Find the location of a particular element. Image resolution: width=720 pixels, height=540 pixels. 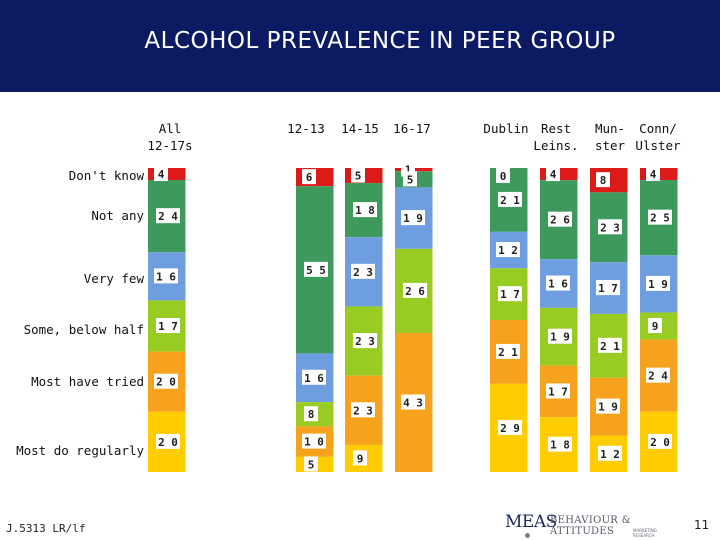

row-label-most-have-tried: Most have tried is located at coordinates (87, 381).